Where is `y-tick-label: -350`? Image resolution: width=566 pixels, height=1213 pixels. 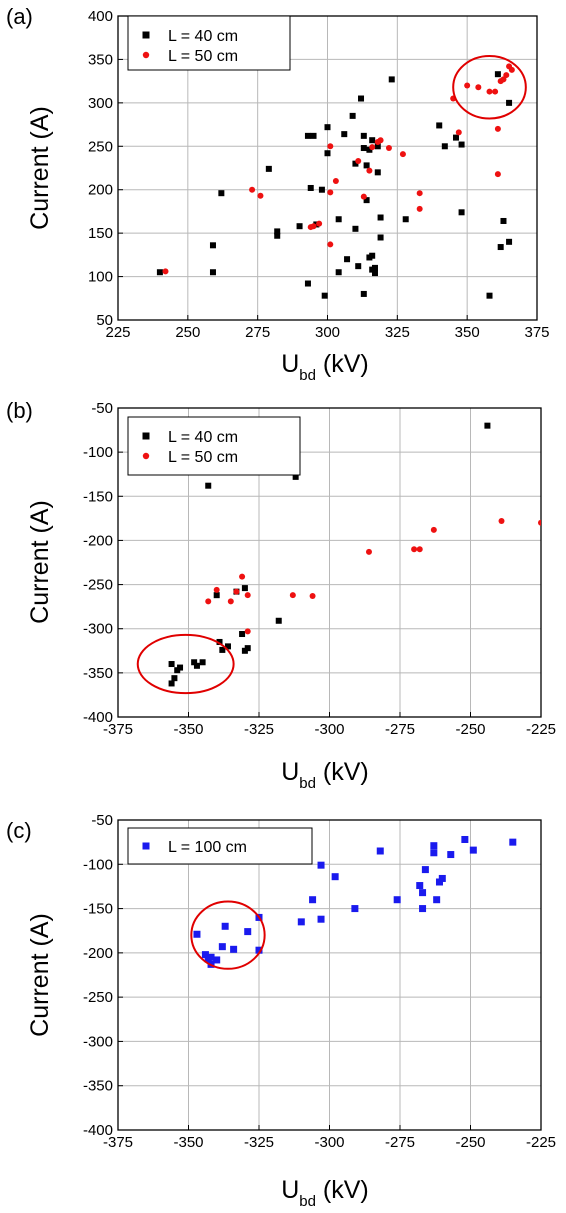
y-tick-label: -350 is located at coordinates (98, 1086).